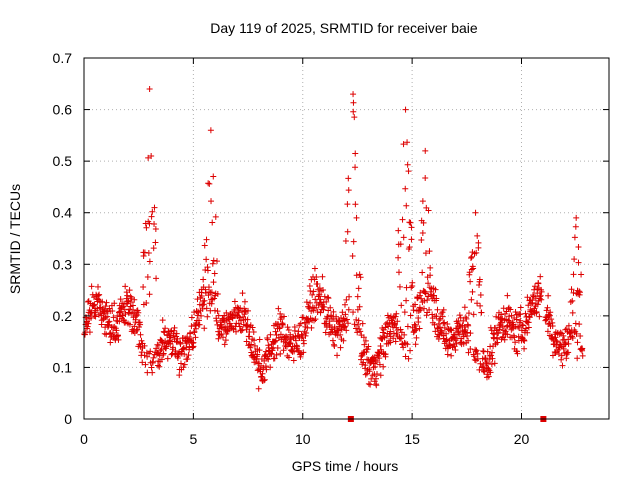  Describe the element at coordinates (63, 264) in the screenshot. I see `y-tick-label: 0.3` at that location.